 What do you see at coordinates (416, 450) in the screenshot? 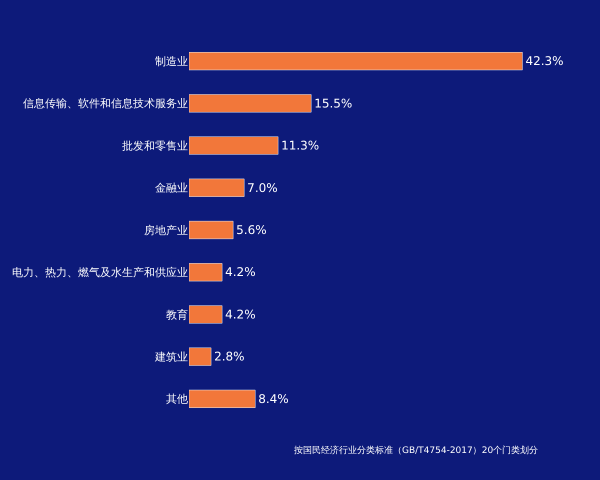
I see `text: 按国民经济行业分类标准（GB/T4754-2017）20个门类划分` at bounding box center [416, 450].